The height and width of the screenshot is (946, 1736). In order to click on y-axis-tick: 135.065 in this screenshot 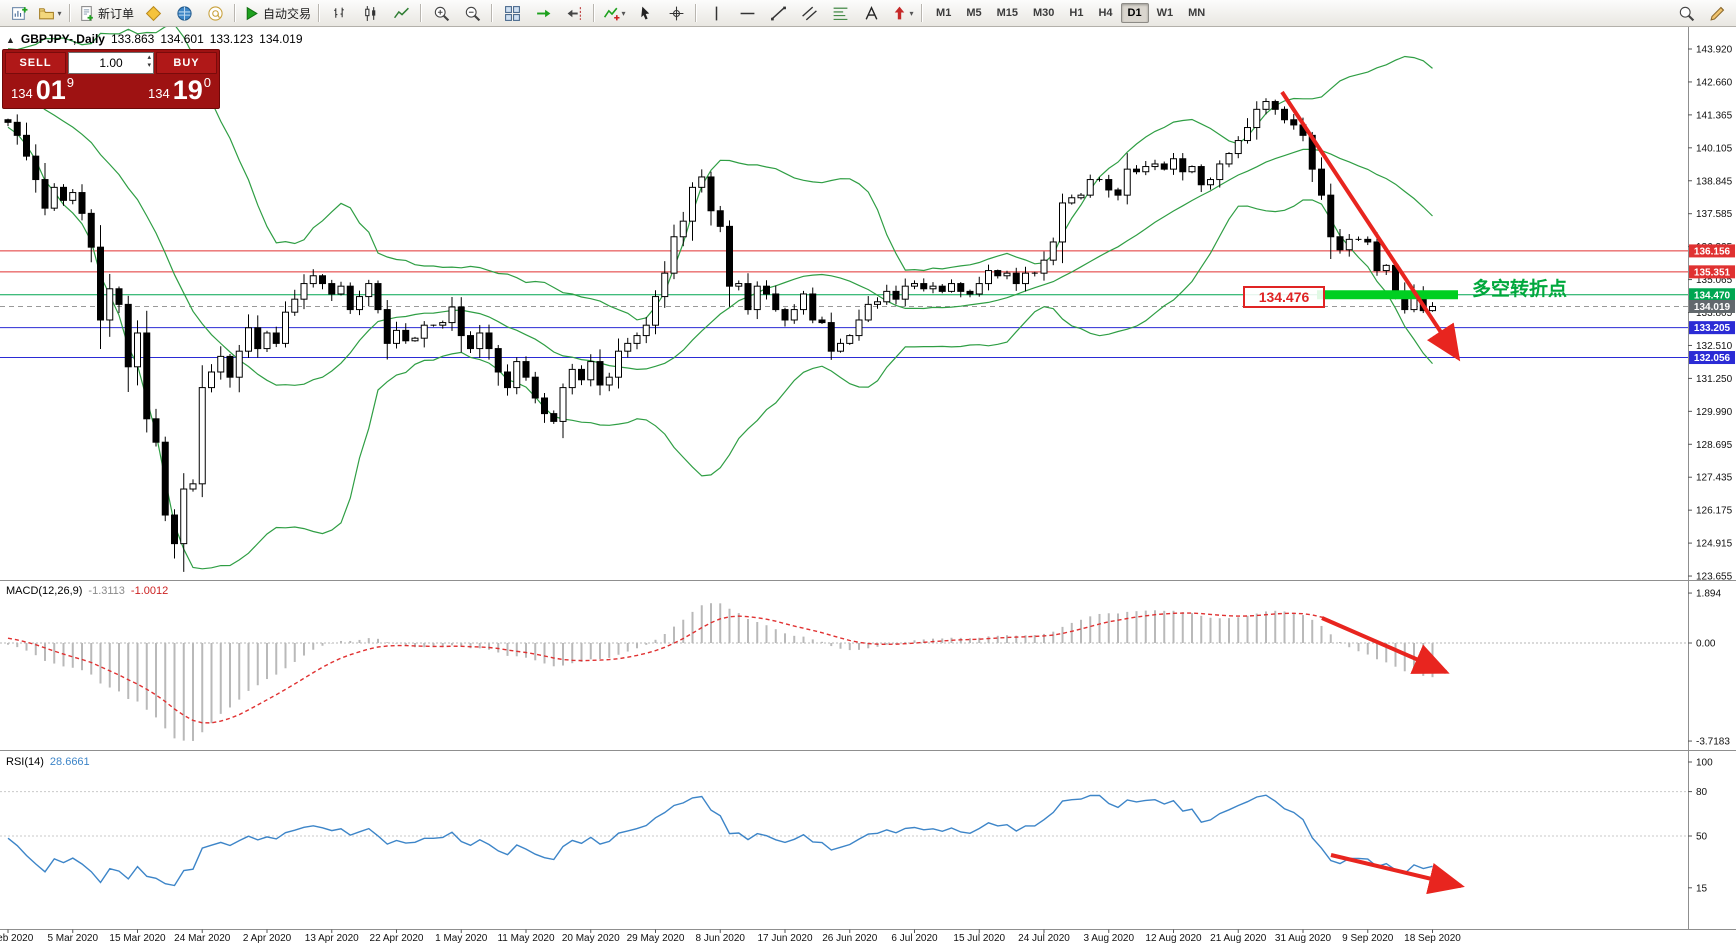, I will do `click(1714, 280)`.